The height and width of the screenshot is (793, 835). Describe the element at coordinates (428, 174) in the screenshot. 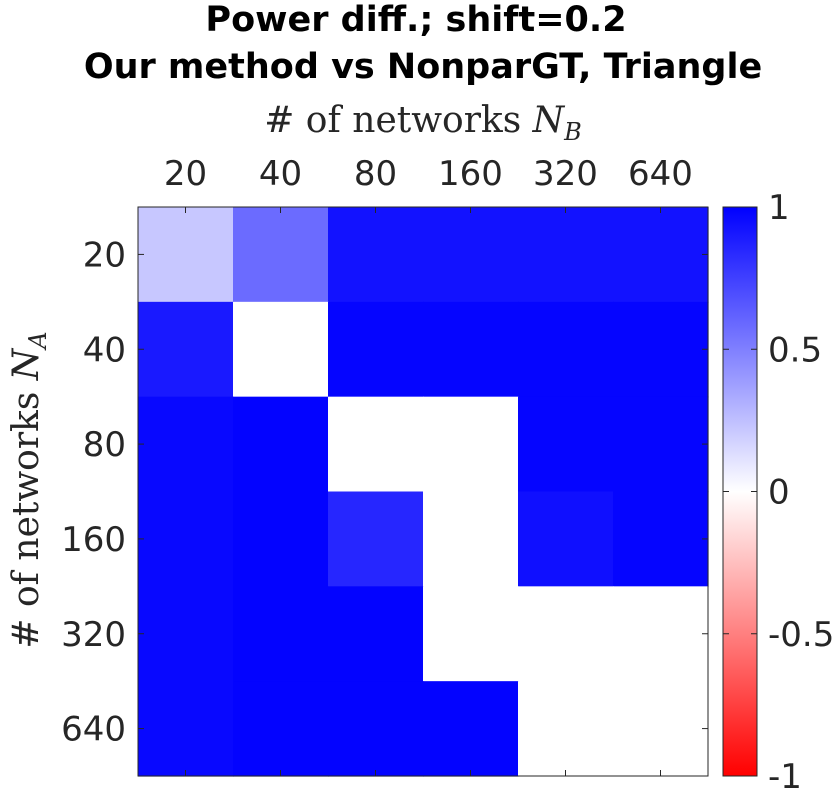

I see `x-tick-labels: 20 40 80 160 320 640` at that location.